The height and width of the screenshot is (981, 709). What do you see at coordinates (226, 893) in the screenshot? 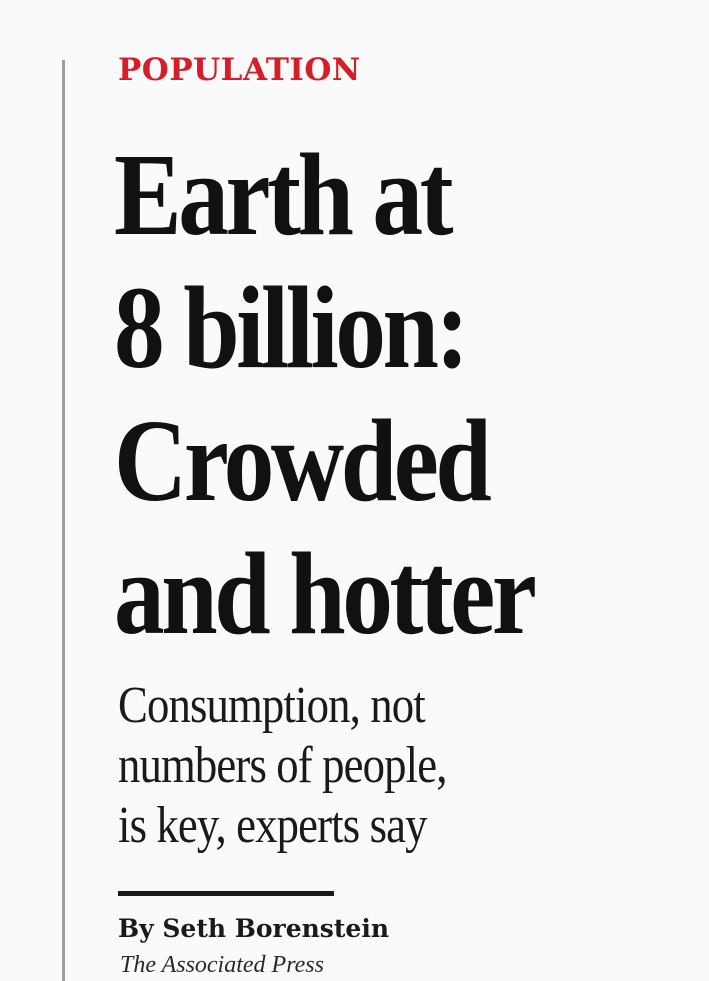
I see `byline-divider` at bounding box center [226, 893].